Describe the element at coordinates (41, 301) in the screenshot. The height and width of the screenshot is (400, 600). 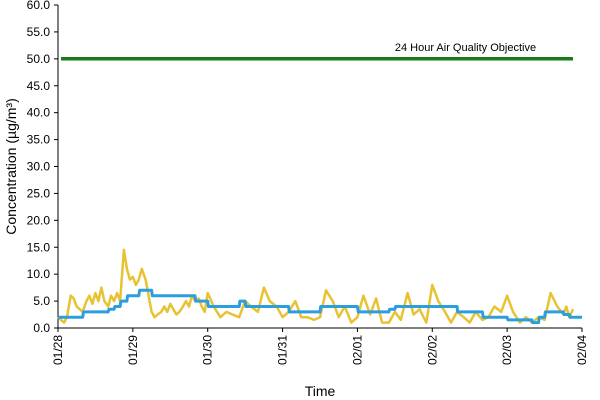
I see `y-tick-label: 5.0` at that location.